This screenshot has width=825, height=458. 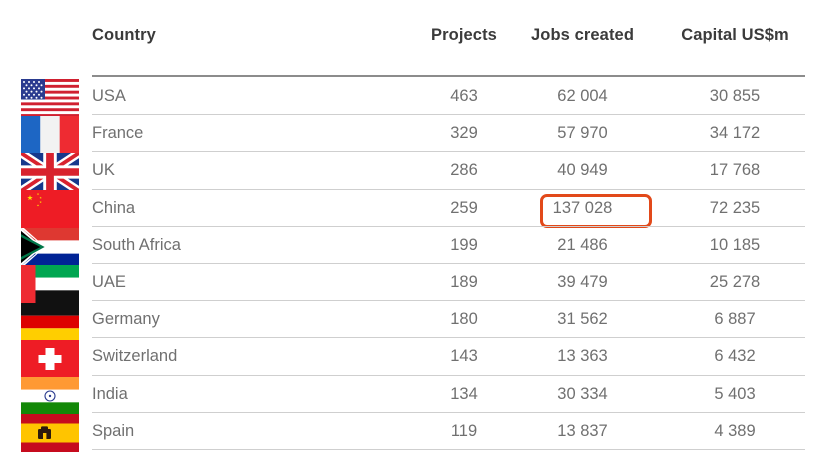 What do you see at coordinates (582, 319) in the screenshot?
I see `cell-jobs: 31 562` at bounding box center [582, 319].